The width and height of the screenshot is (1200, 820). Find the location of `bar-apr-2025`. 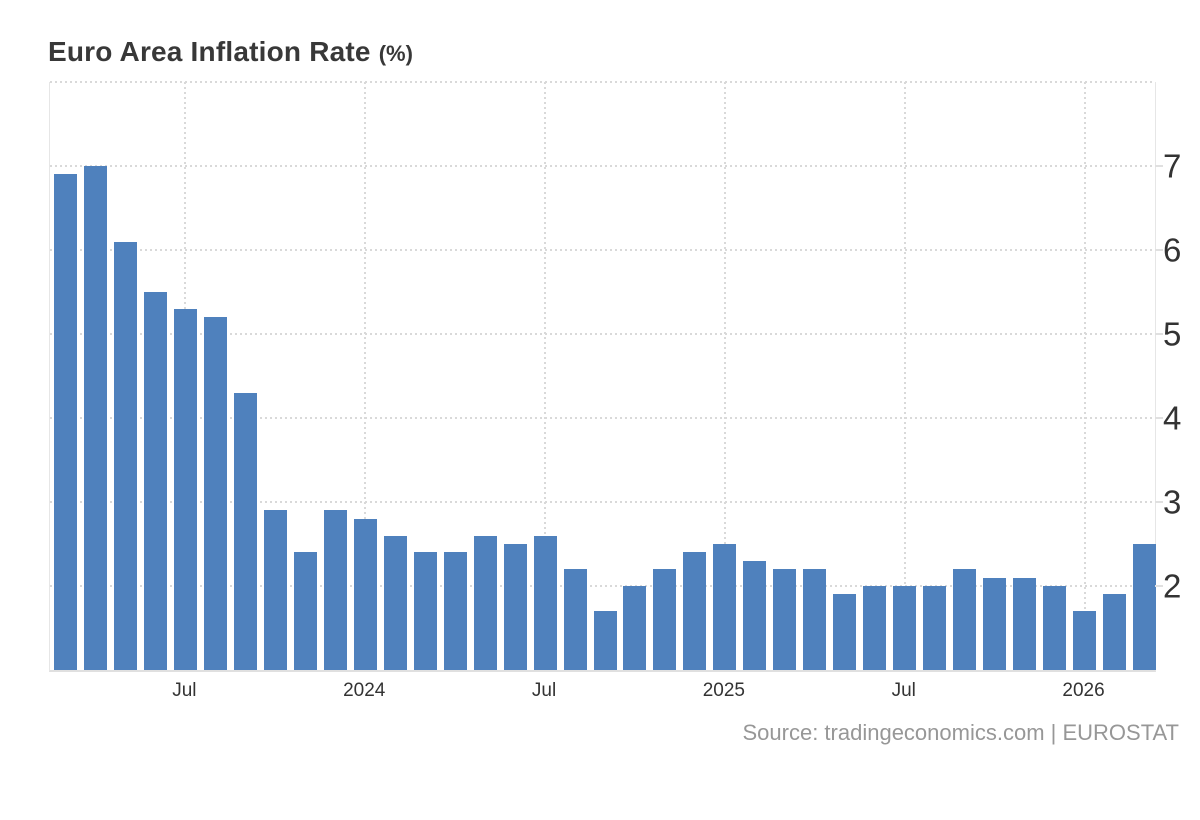

bar-apr-2025 is located at coordinates (815, 619).